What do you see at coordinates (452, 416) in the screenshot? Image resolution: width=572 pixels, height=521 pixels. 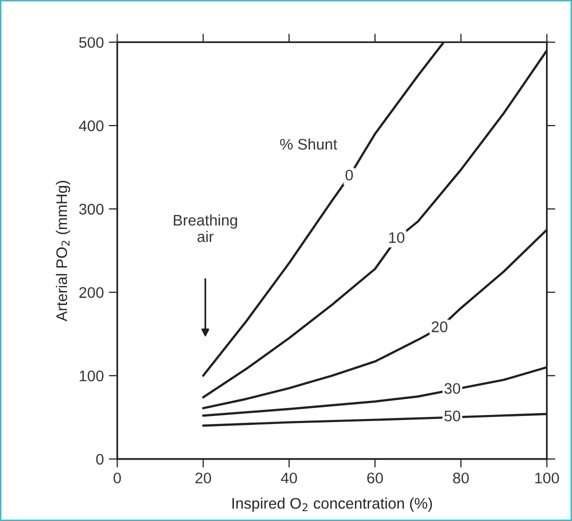 I see `annotation: 50` at bounding box center [452, 416].